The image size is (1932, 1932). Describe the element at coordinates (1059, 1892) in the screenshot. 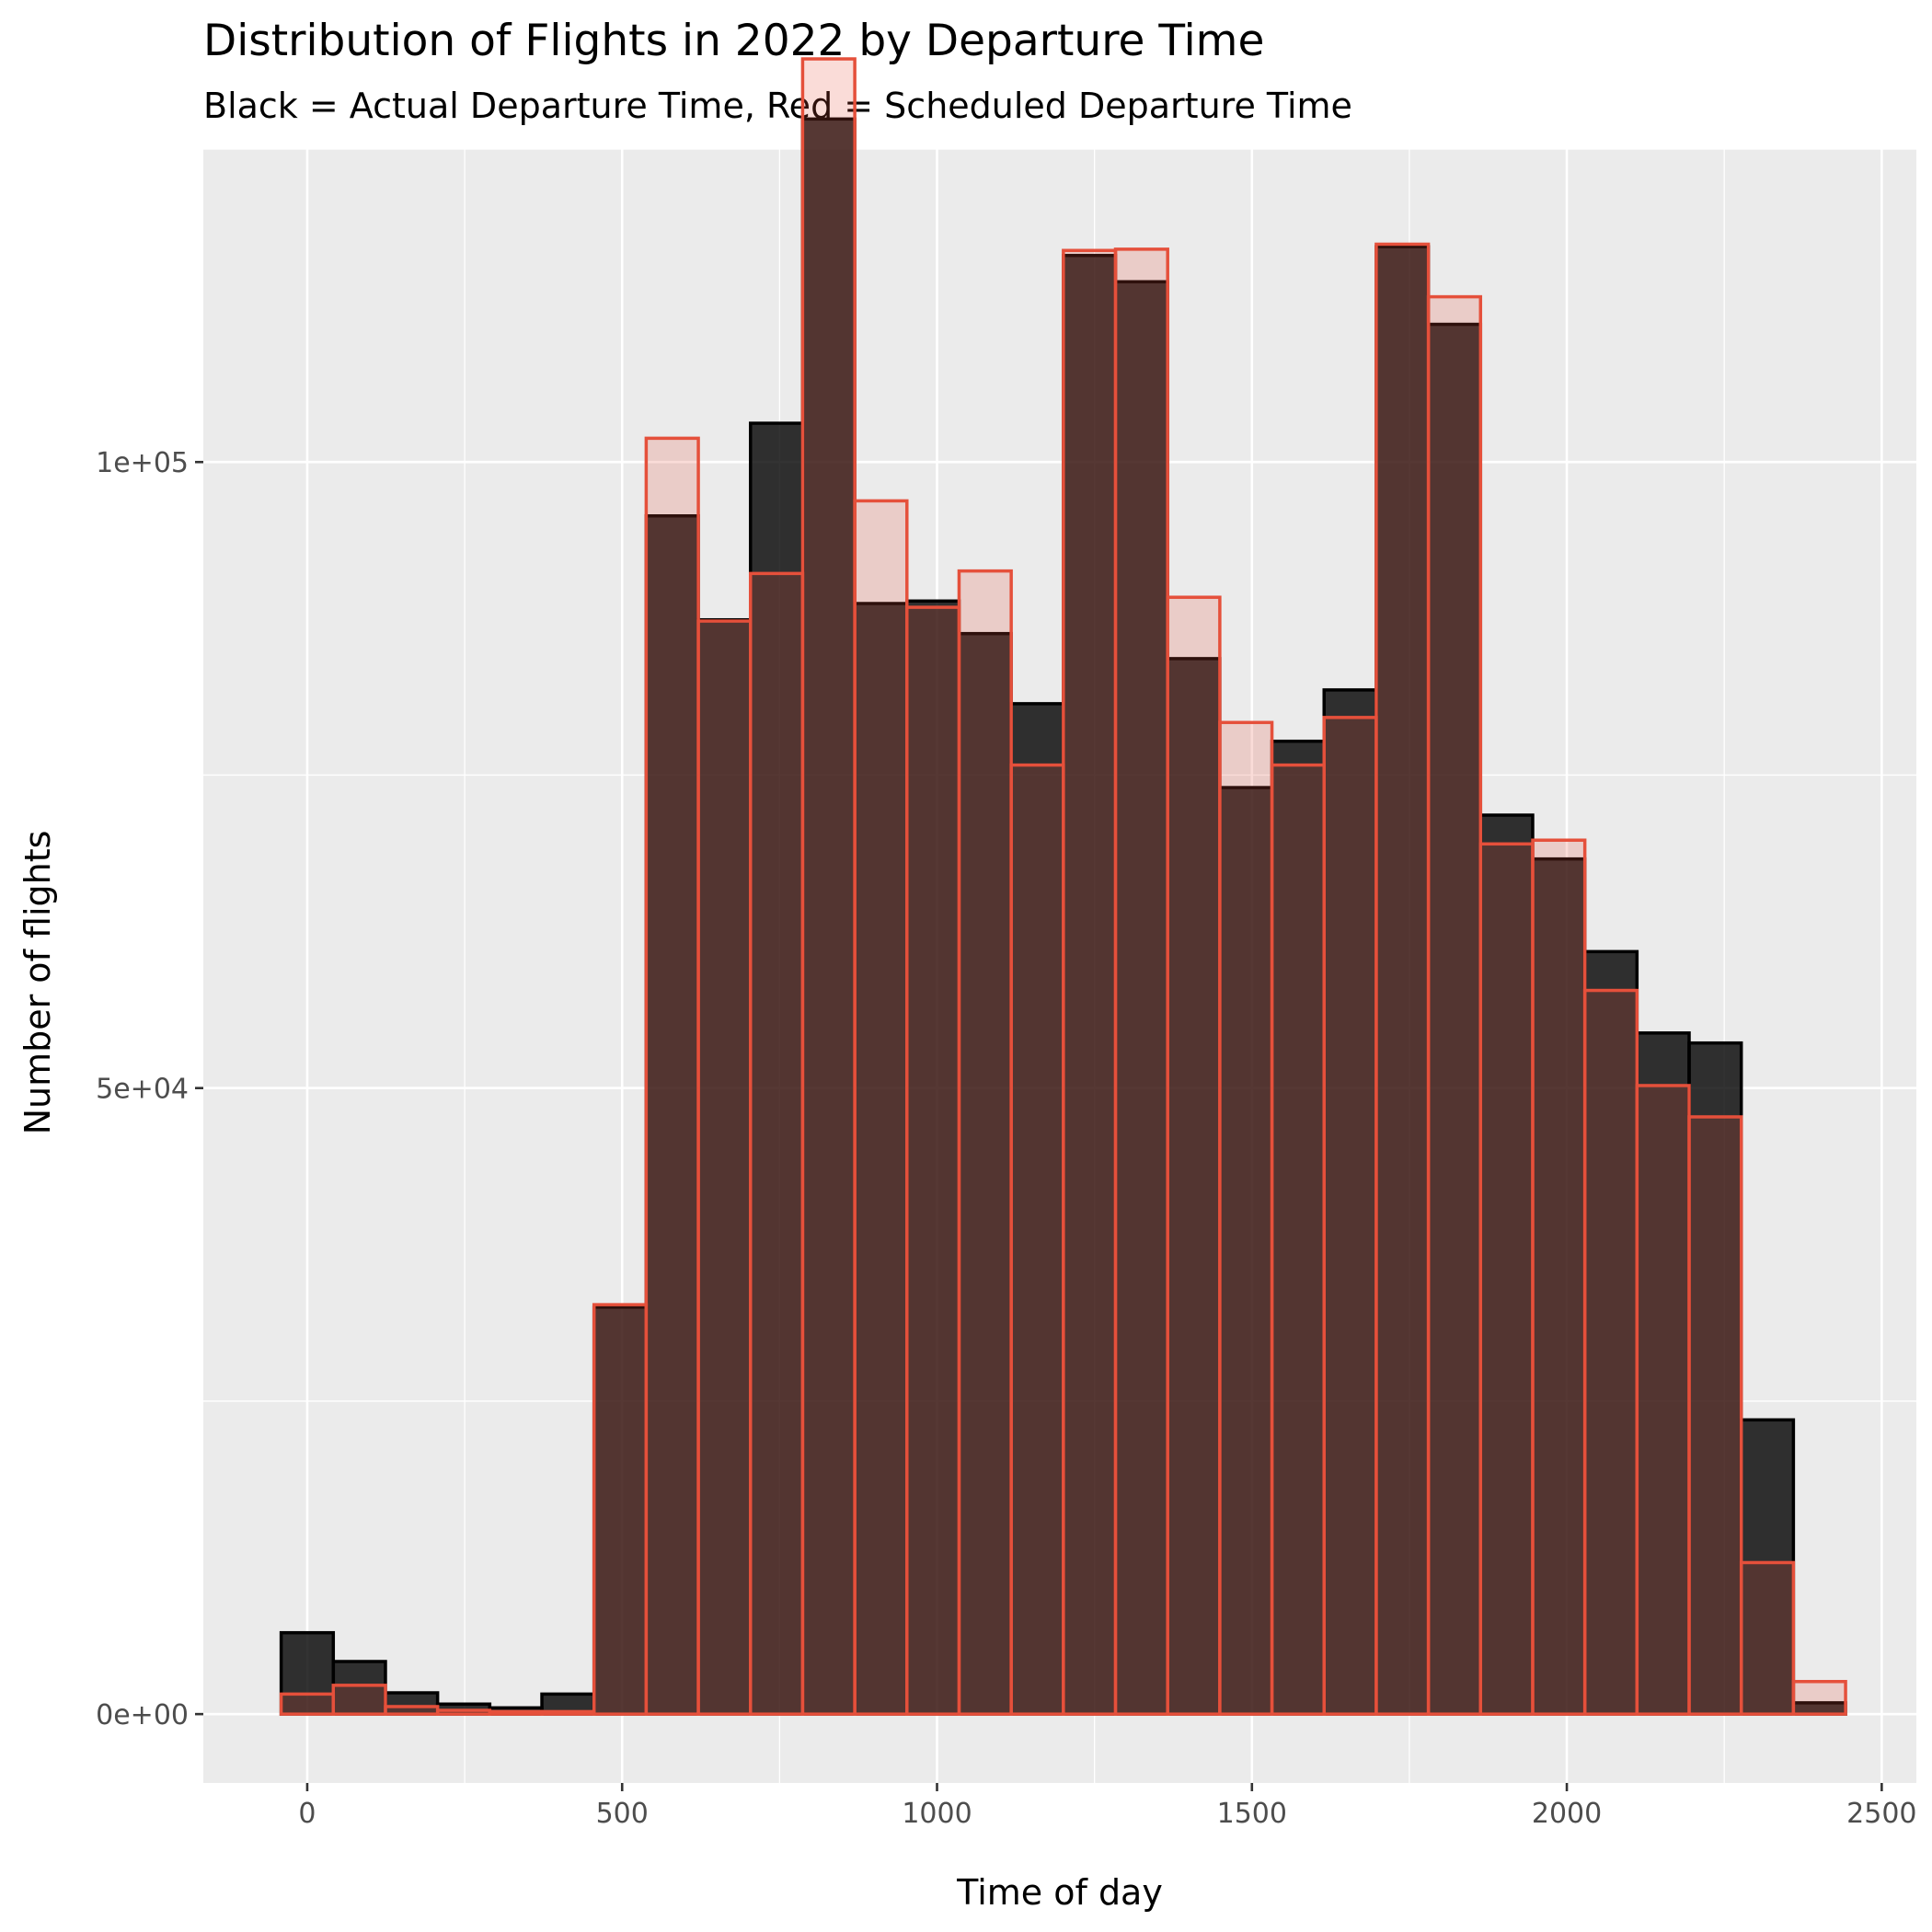

I see `x-axis-title: Time of day` at that location.